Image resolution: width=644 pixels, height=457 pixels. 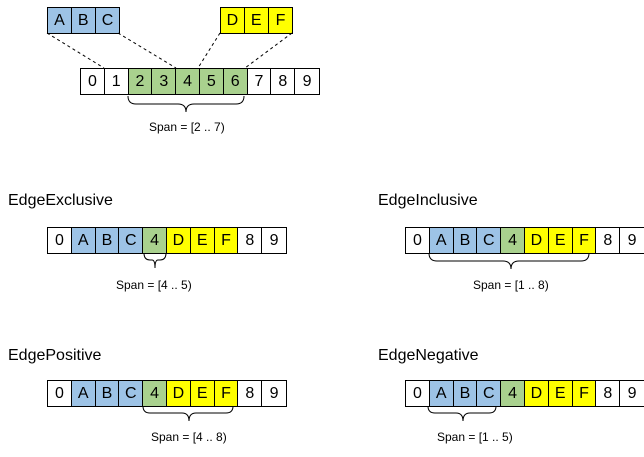 I want to click on cell-top-4: 4, so click(x=188, y=81).